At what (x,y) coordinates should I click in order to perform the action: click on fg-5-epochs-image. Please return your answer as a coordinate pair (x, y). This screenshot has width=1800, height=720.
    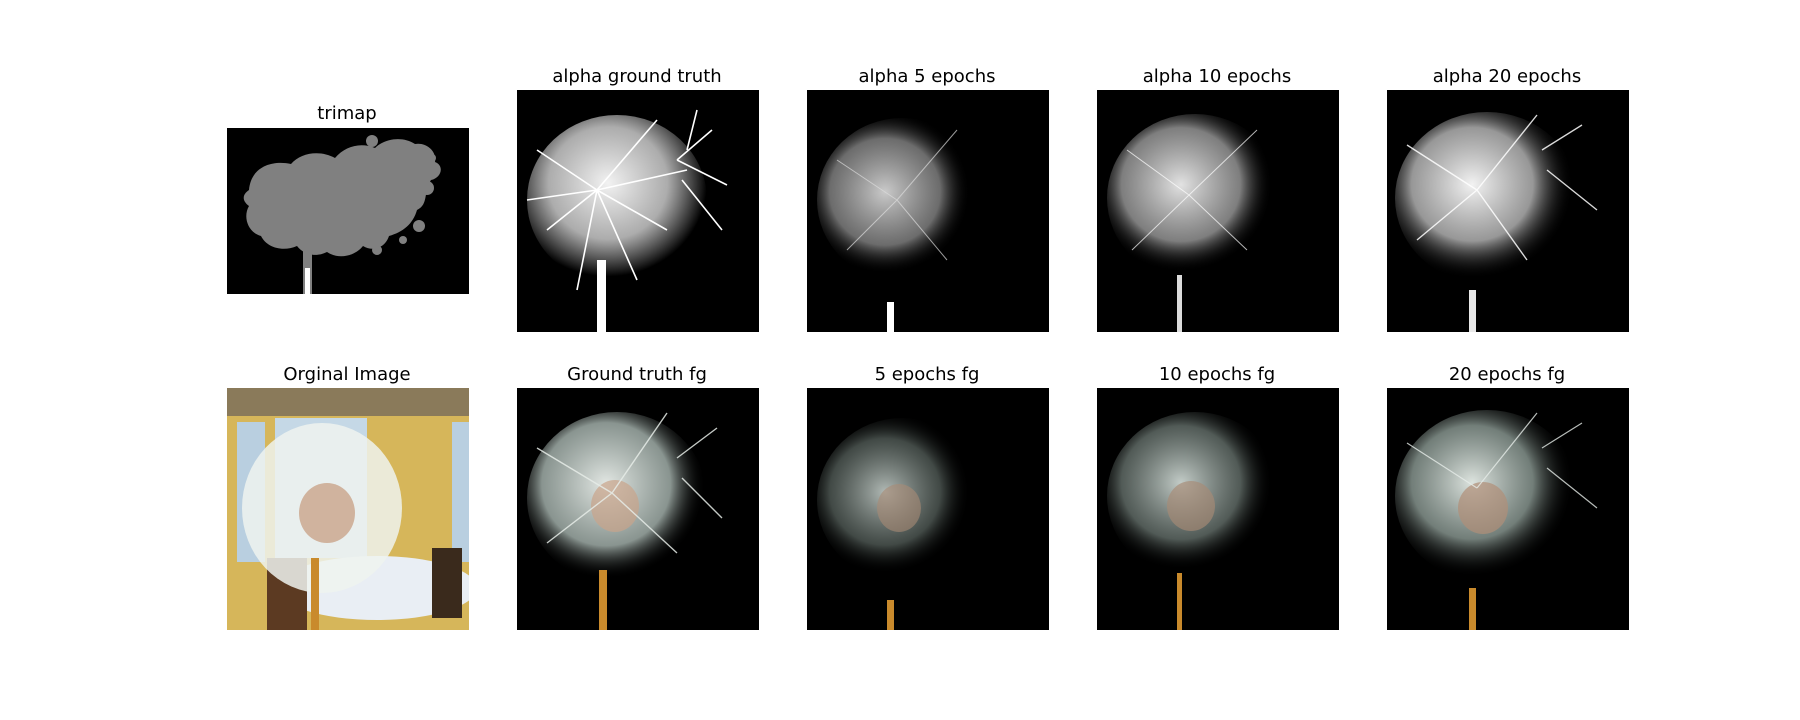
    Looking at the image, I should click on (928, 509).